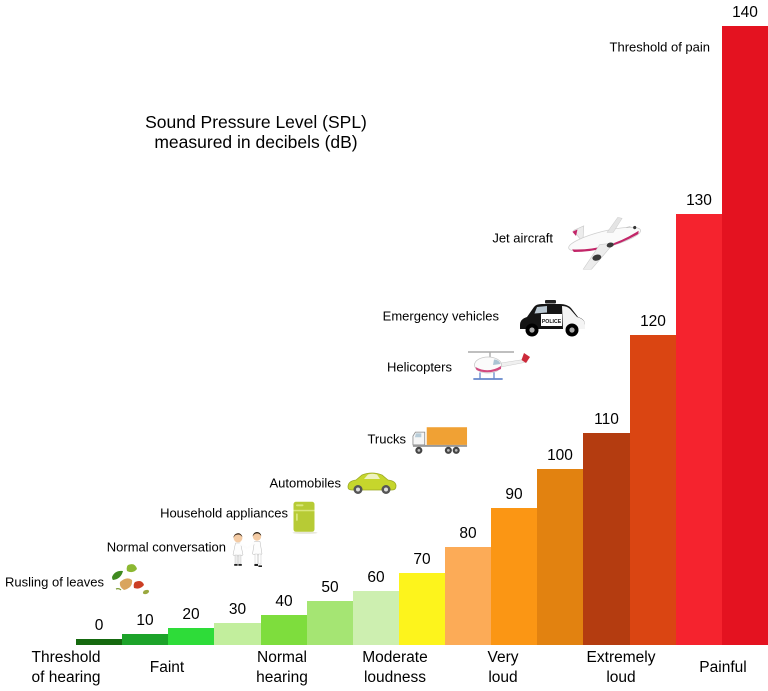  Describe the element at coordinates (514, 494) in the screenshot. I see `bar-value-label-90: 90` at that location.